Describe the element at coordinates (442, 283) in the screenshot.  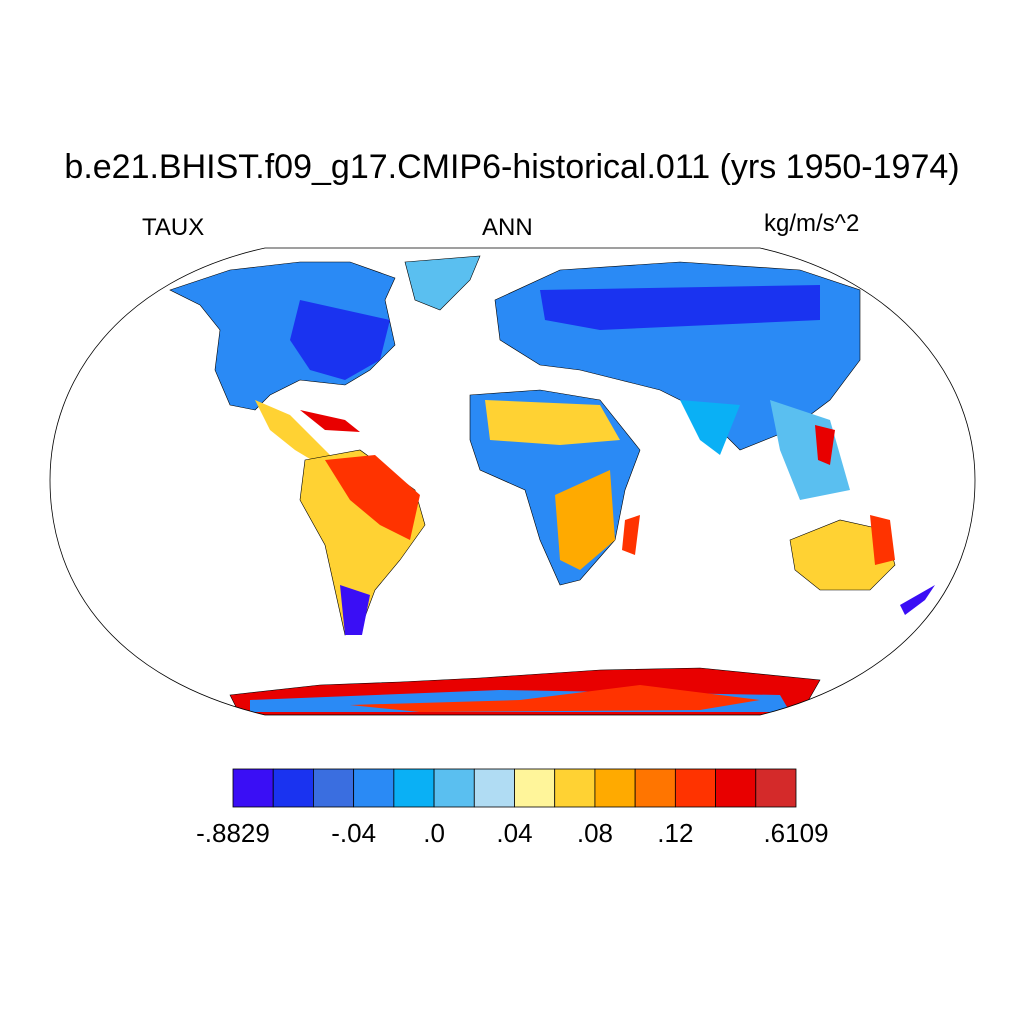
I see `greenland` at that location.